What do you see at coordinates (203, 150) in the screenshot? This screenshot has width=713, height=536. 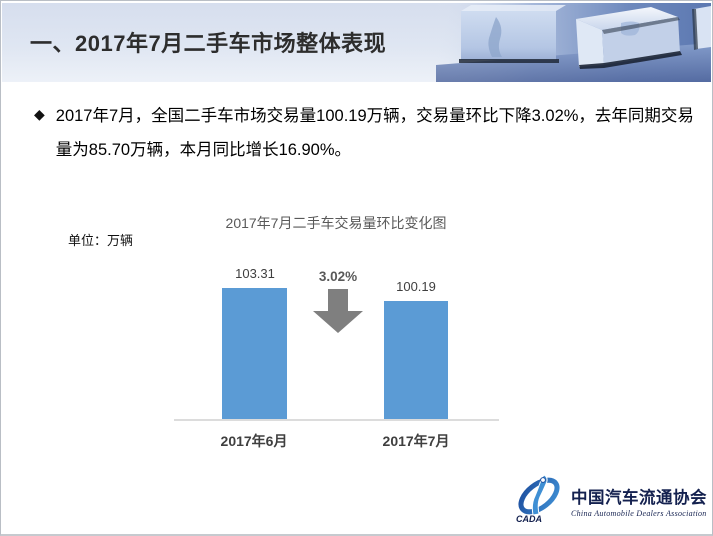 I see `summary-line-2: 量为85.70万辆，本月同比增长16.90%。` at bounding box center [203, 150].